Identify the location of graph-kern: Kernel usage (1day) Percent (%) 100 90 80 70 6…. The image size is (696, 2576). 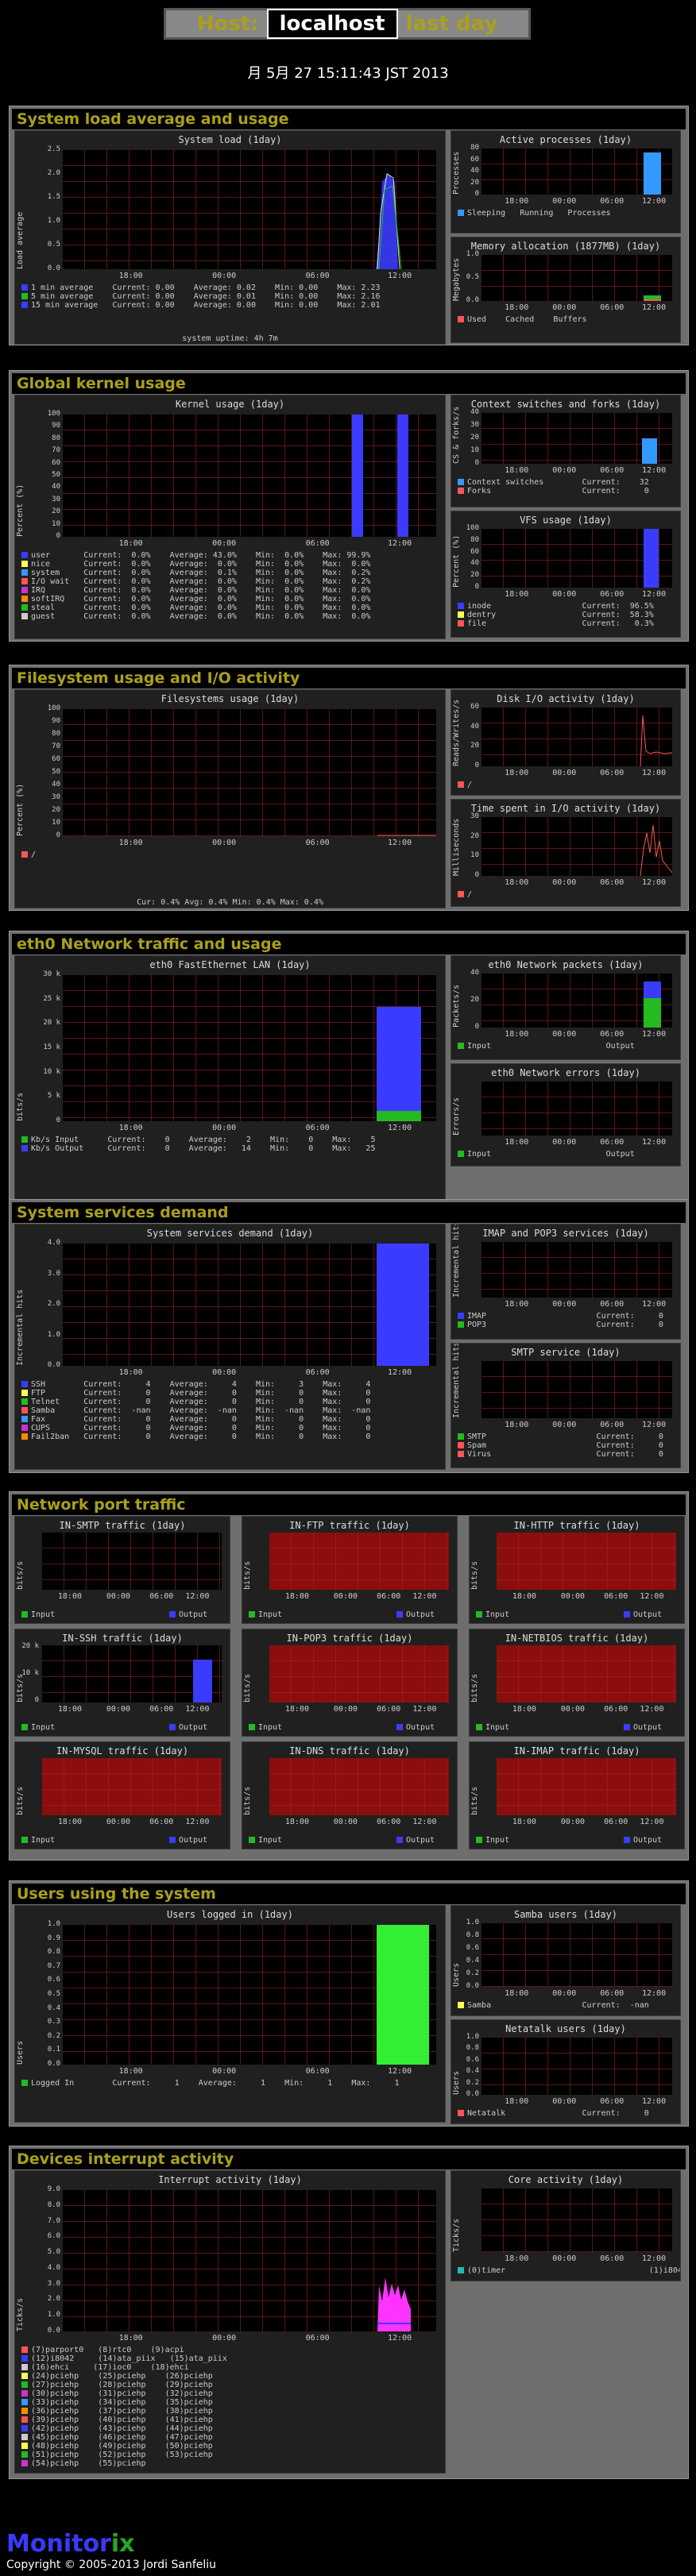
(230, 517).